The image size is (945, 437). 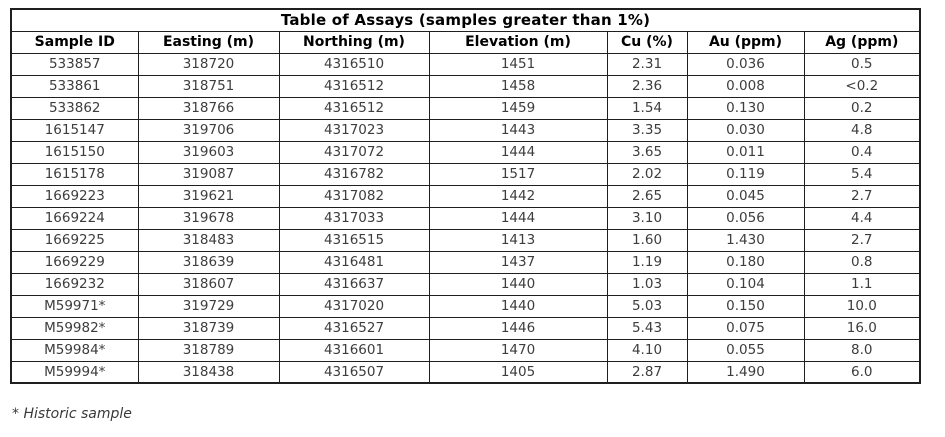 What do you see at coordinates (74, 218) in the screenshot?
I see `table-cell: 1669224` at bounding box center [74, 218].